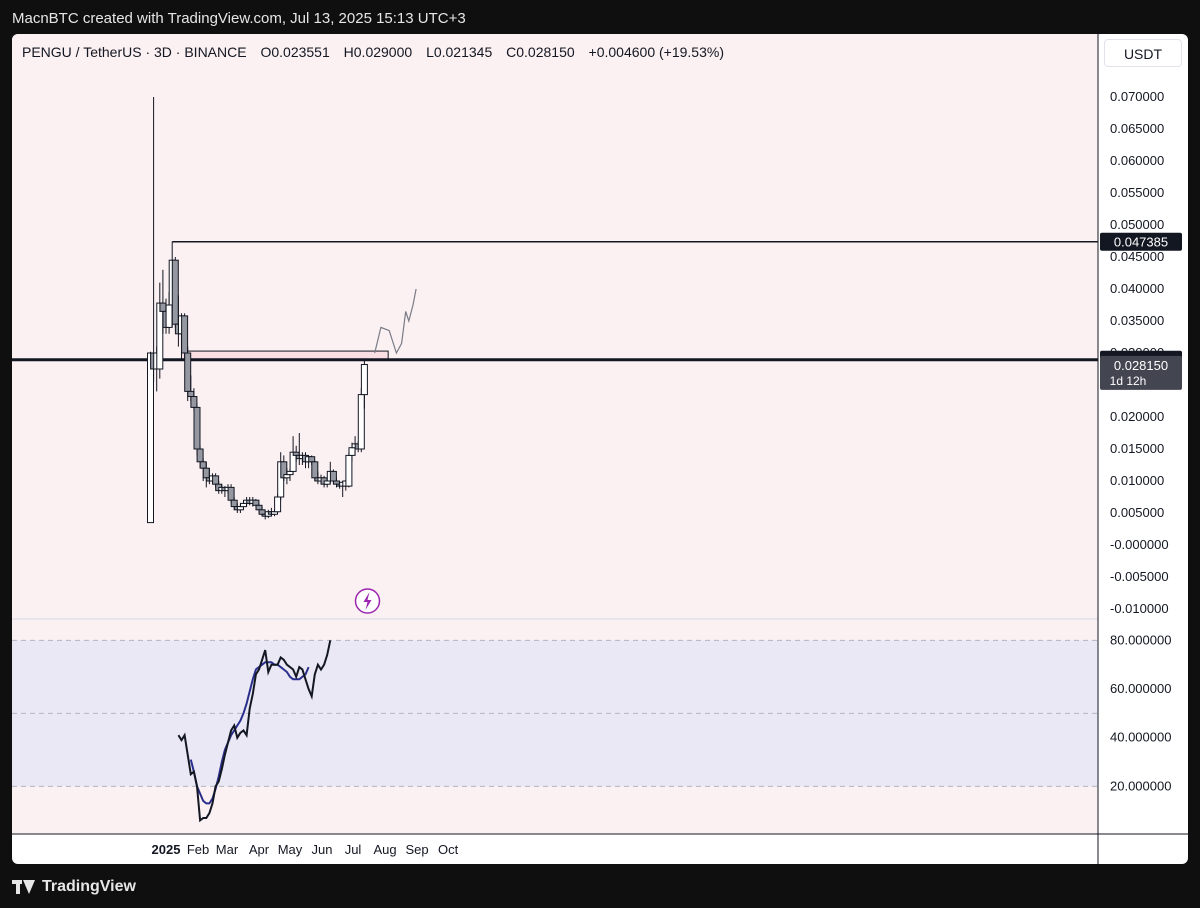 The image size is (1200, 908). I want to click on rsi-ma-line, so click(249, 733).